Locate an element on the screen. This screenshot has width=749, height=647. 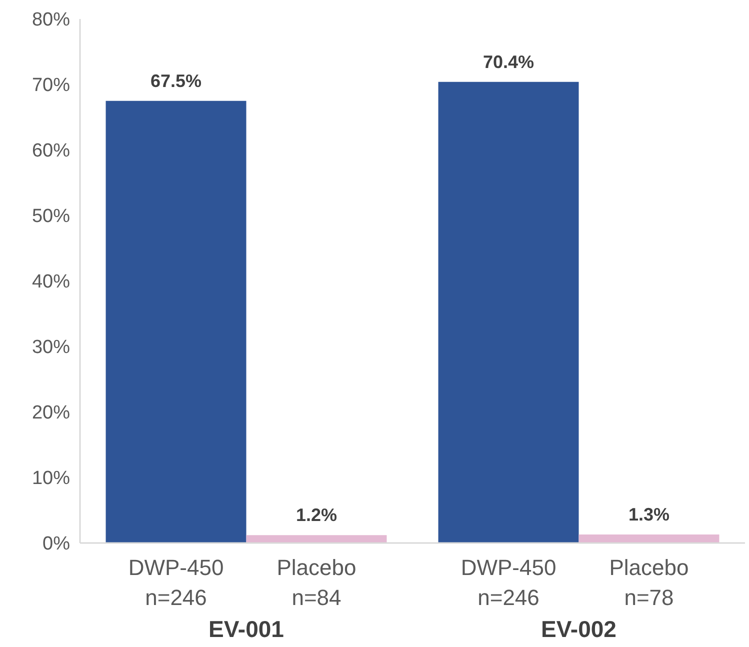
data-label: 70.4% is located at coordinates (508, 62).